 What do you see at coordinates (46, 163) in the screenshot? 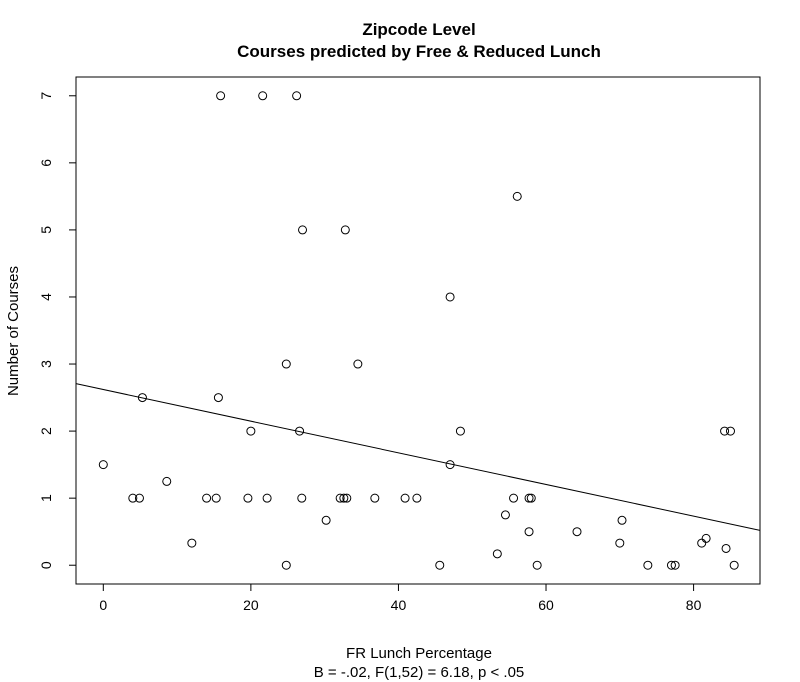
I see `y-tick-label: 6` at bounding box center [46, 163].